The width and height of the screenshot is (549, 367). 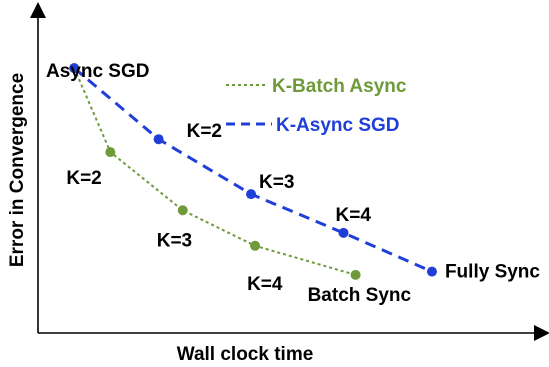 What do you see at coordinates (338, 125) in the screenshot?
I see `legend-label-k-async-sgd: K-Async SGD` at bounding box center [338, 125].